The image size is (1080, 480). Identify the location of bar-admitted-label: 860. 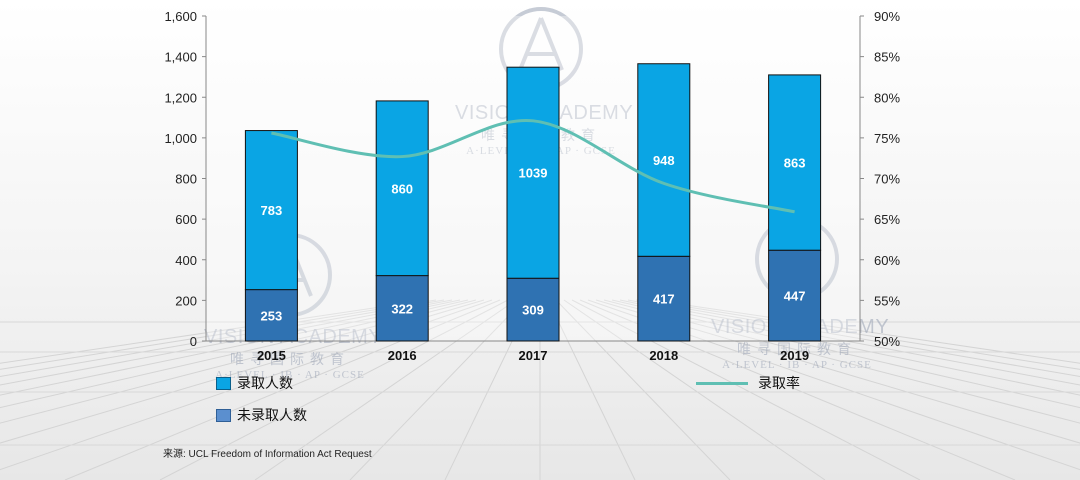
(402, 188).